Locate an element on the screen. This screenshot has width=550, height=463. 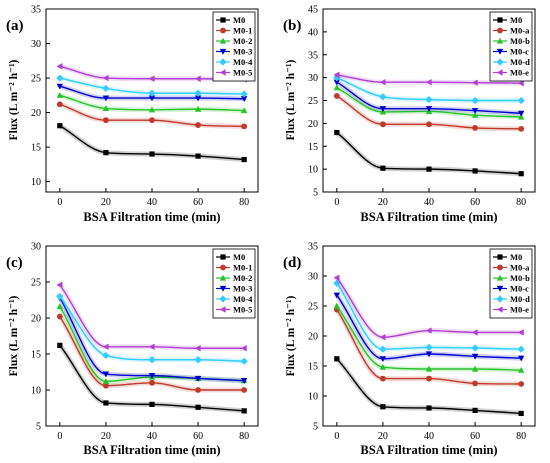
series-M0-e is located at coordinates (428, 79).